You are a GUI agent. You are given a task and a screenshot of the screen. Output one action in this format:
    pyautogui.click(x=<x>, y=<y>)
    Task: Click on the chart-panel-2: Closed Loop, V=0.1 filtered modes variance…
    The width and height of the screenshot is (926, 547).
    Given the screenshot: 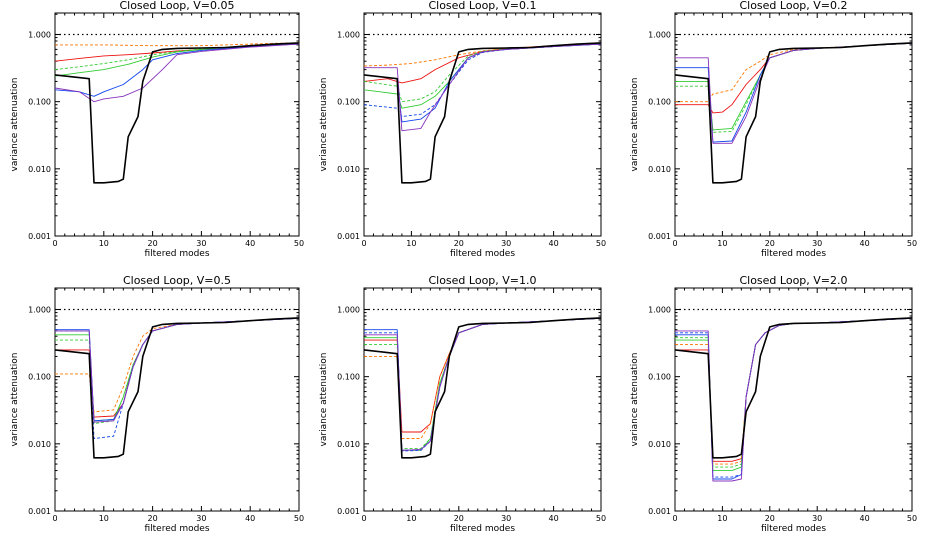 What is the action you would take?
    pyautogui.click(x=462, y=129)
    